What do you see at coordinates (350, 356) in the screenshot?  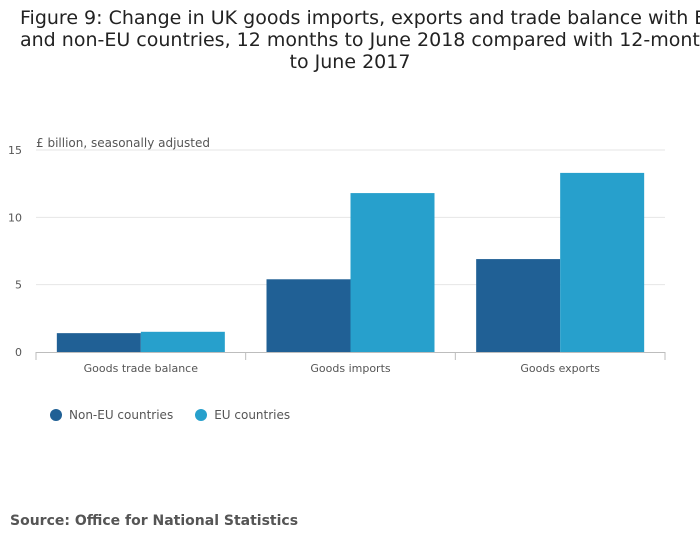 I see `x-axis` at bounding box center [350, 356].